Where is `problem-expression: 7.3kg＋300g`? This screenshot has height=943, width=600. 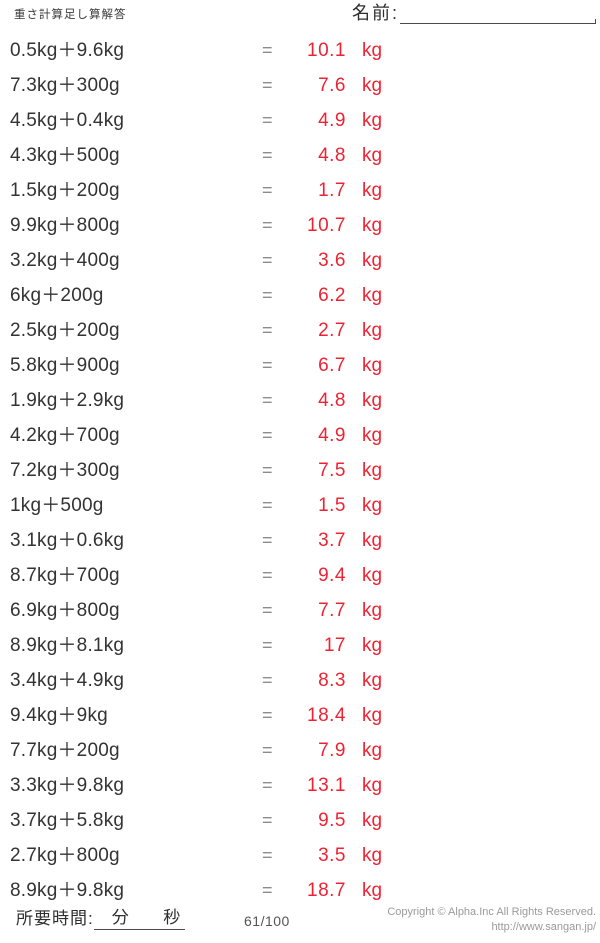
problem-expression: 7.3kg＋300g is located at coordinates (65, 85).